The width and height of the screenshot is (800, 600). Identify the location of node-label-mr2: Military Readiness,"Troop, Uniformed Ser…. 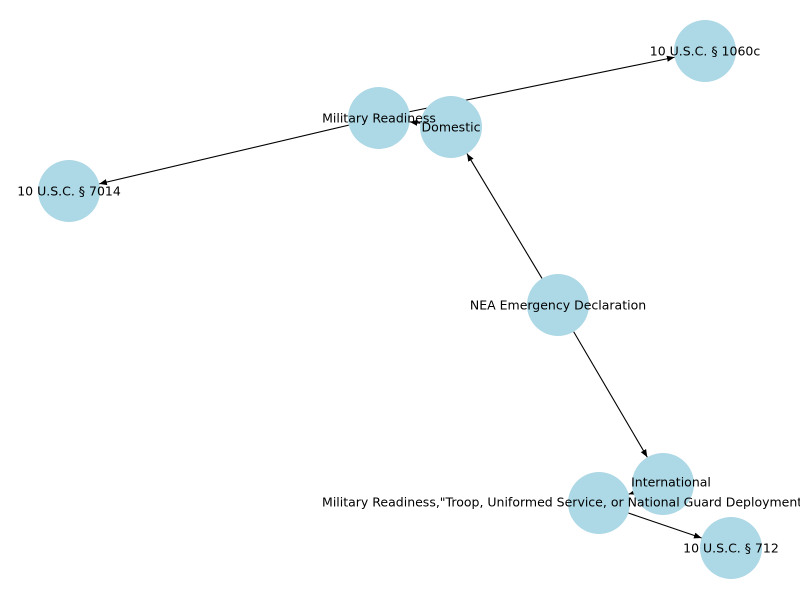
(561, 502).